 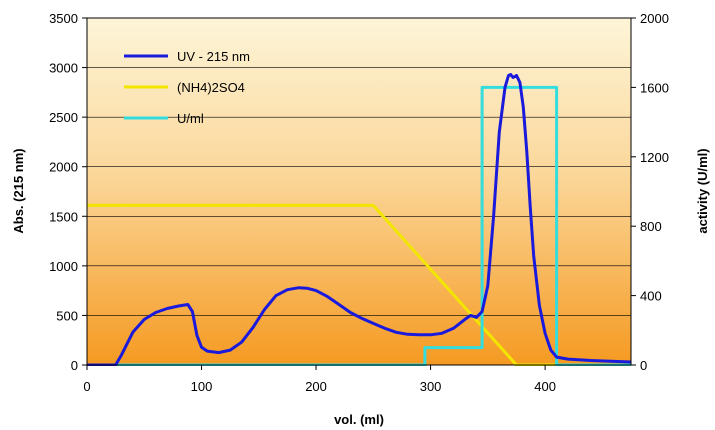 What do you see at coordinates (545, 386) in the screenshot?
I see `x-tick-label: 400` at bounding box center [545, 386].